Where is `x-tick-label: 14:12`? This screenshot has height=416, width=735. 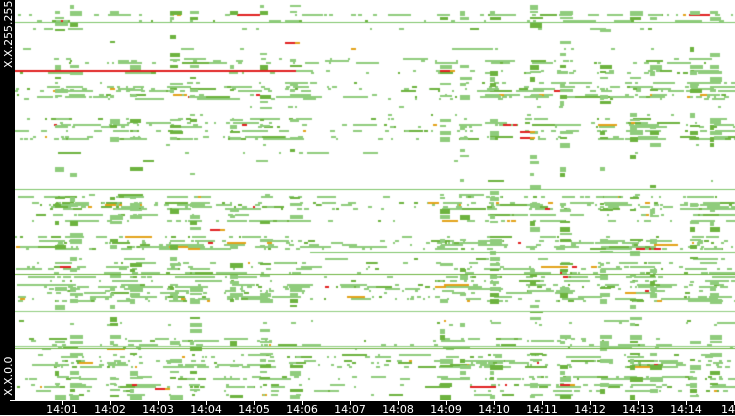
x-tick-label: 14:12 is located at coordinates (590, 409).